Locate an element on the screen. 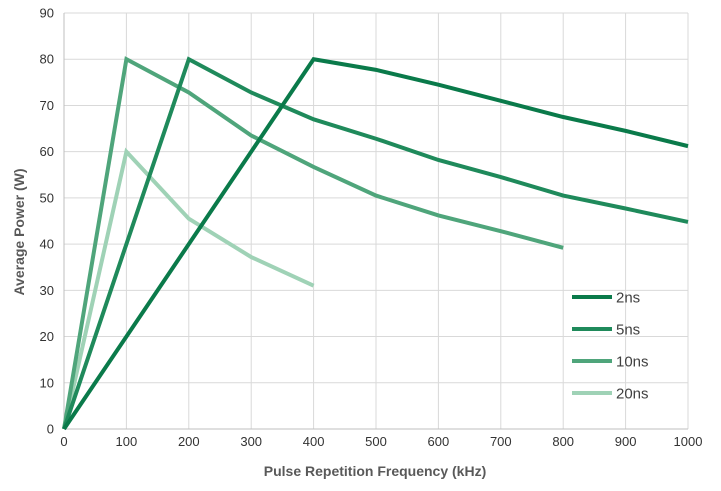  legend-label-10ns: 10ns is located at coordinates (632, 362).